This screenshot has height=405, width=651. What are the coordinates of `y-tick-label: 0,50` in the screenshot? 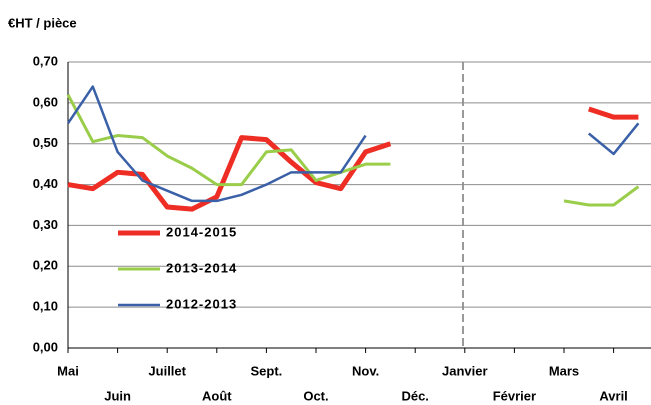 It's located at (45, 142).